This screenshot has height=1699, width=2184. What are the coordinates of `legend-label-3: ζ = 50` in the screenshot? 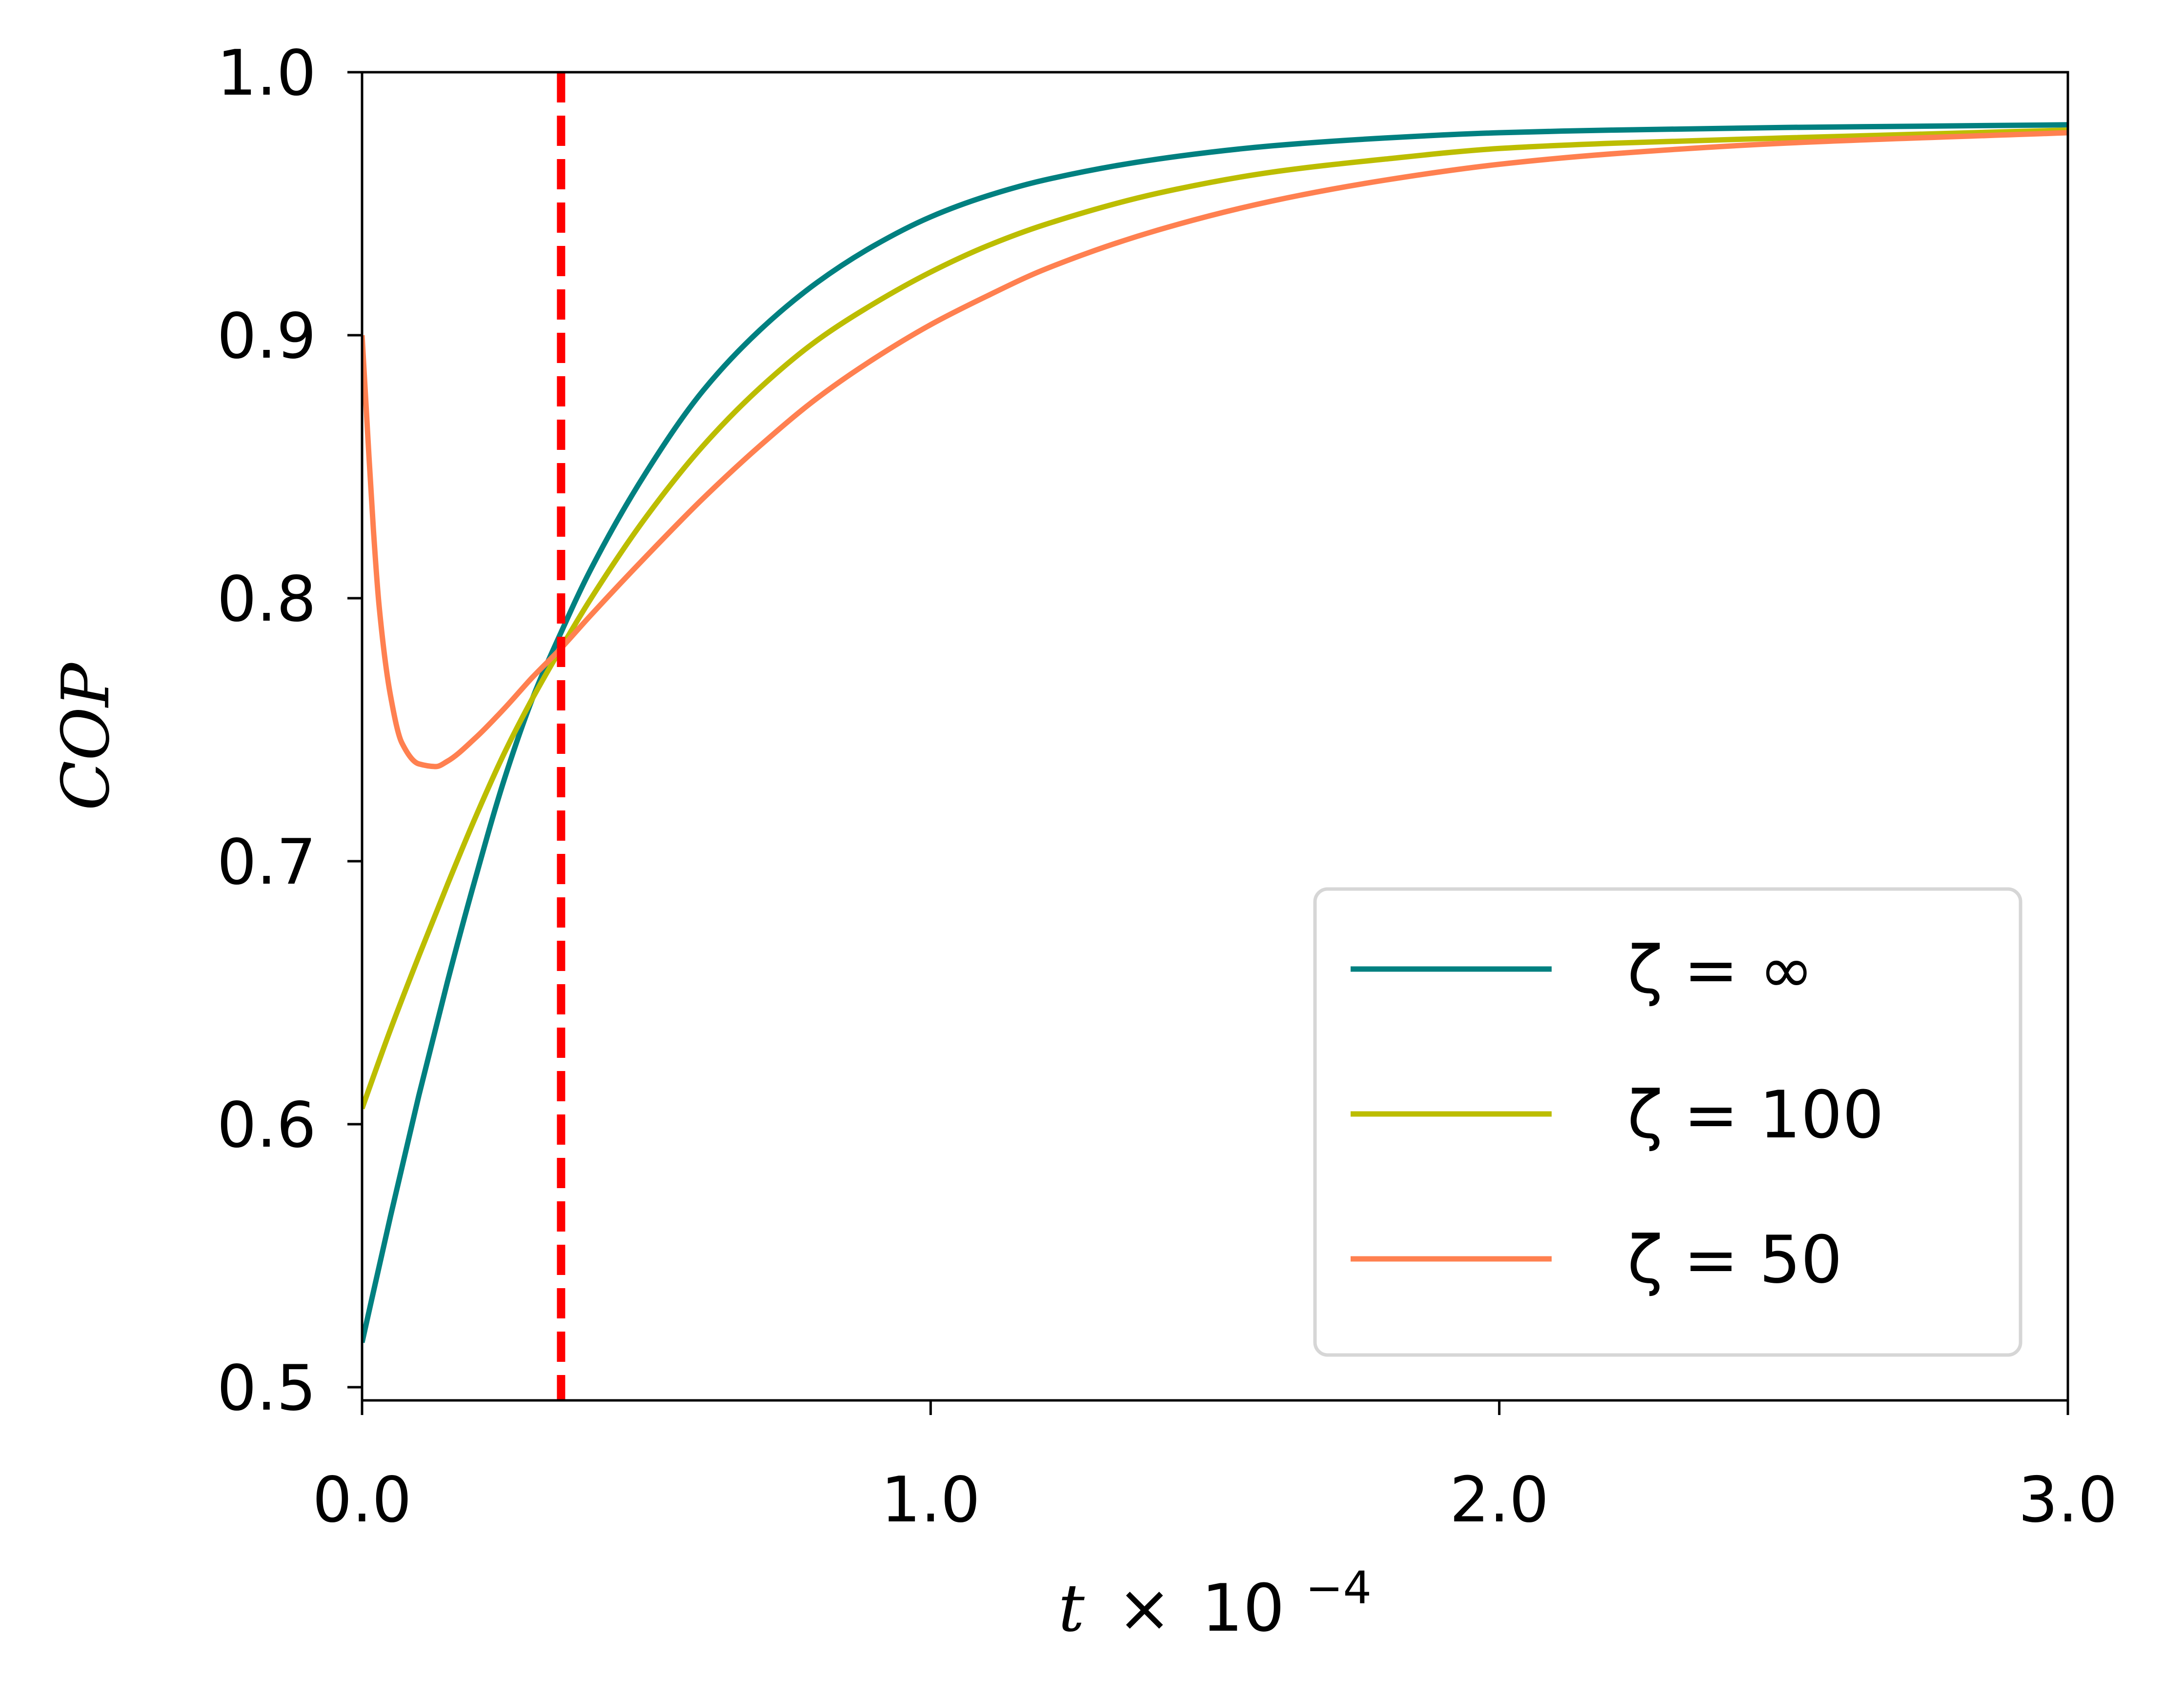 It's located at (1734, 1260).